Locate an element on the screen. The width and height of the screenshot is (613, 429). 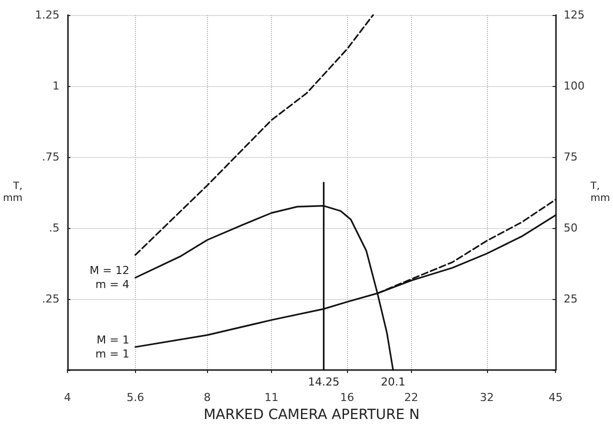
y-tick-label: 1.25 is located at coordinates (47, 15).